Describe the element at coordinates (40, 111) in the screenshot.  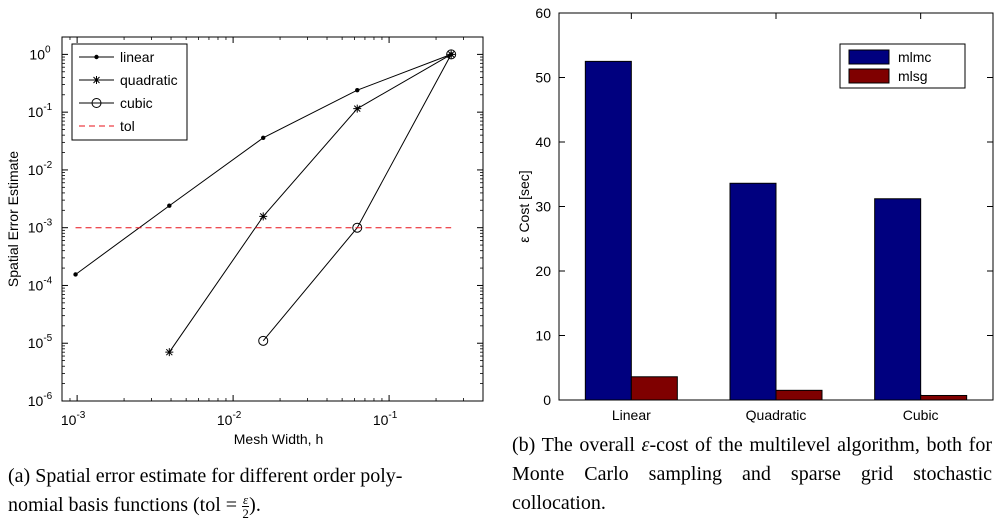
I see `y-tick-label: 10⁻¹` at that location.